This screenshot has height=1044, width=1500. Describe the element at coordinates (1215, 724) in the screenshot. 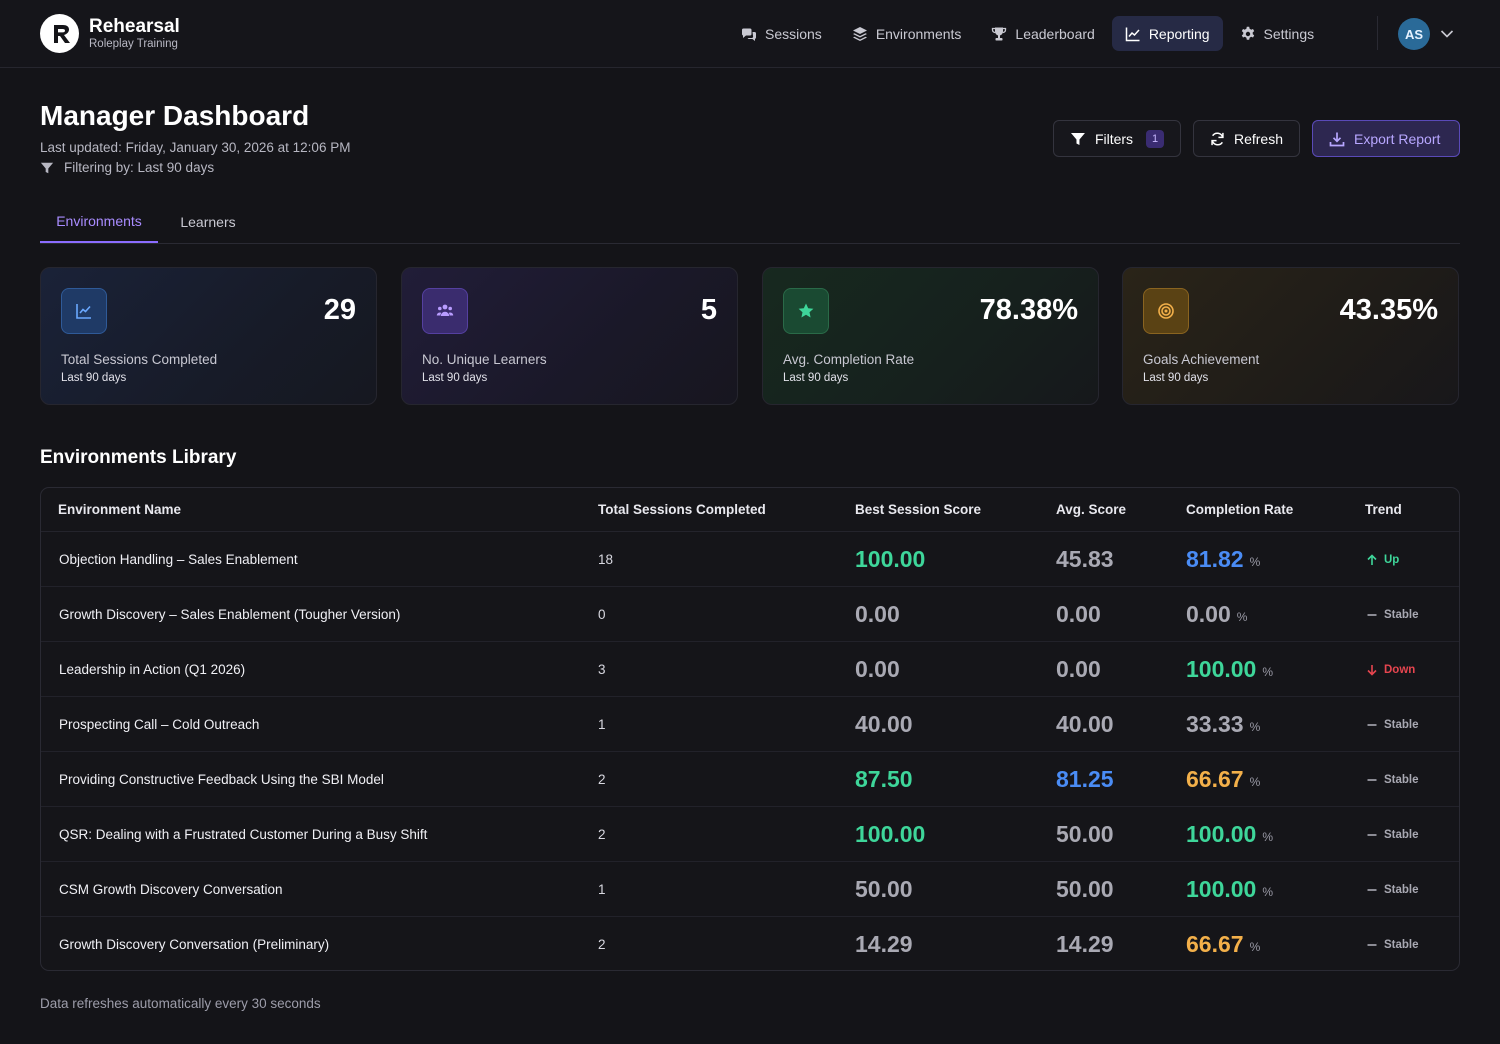

I see `completion-rate-value: 33.33` at that location.